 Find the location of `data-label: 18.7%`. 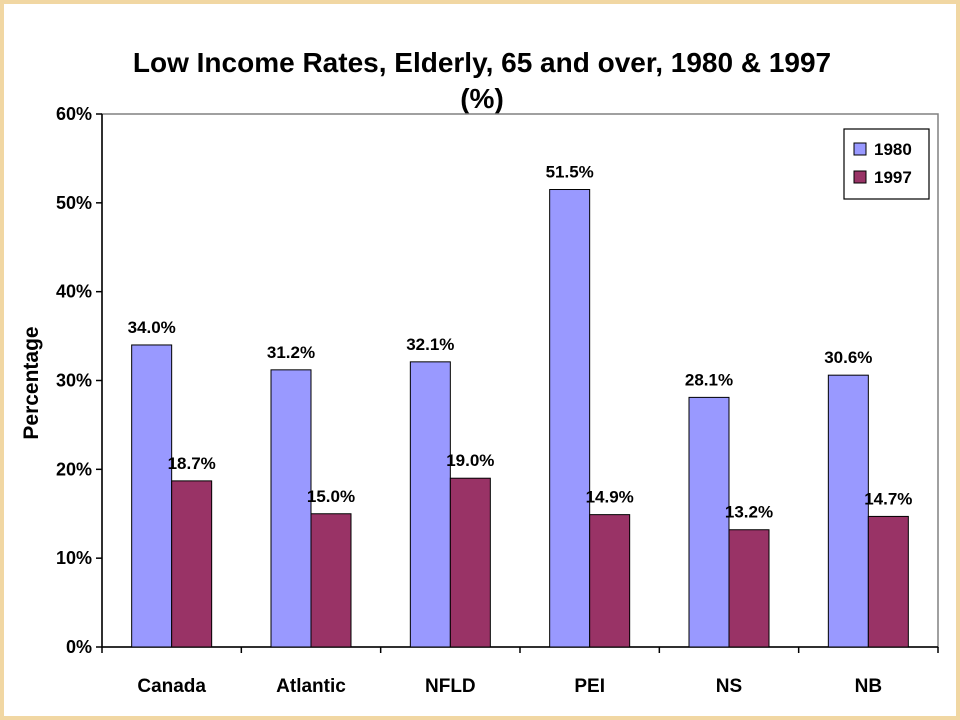

data-label: 18.7% is located at coordinates (192, 463).